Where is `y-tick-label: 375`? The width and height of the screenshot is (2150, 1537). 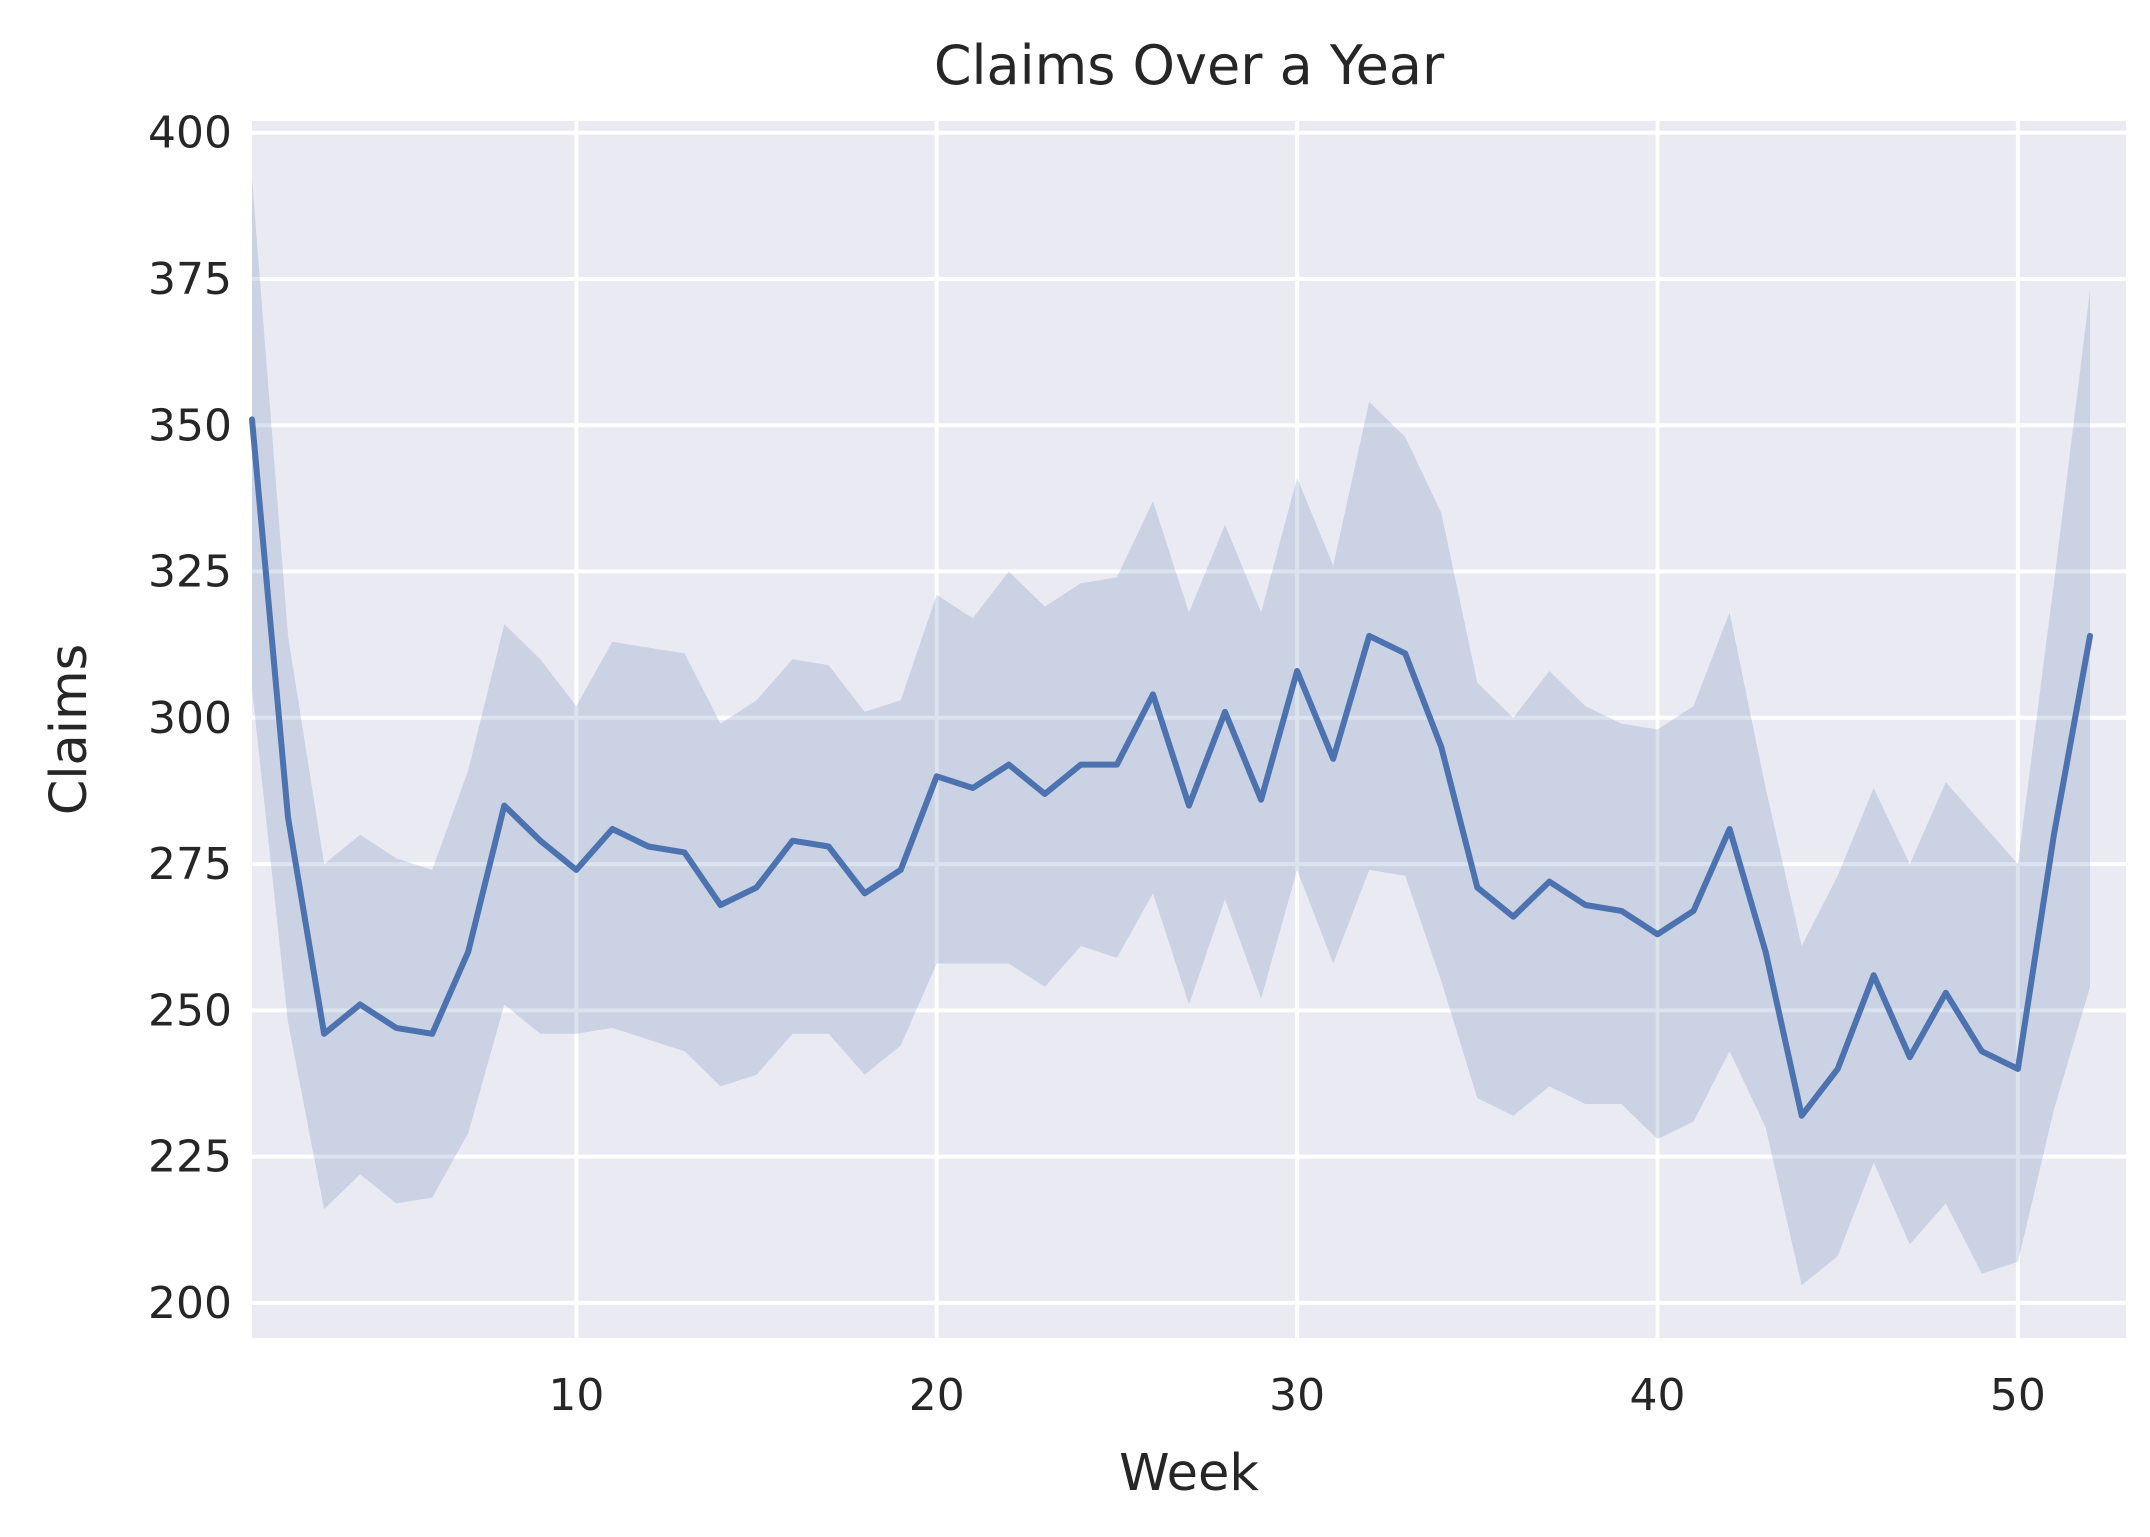 y-tick-label: 375 is located at coordinates (190, 279).